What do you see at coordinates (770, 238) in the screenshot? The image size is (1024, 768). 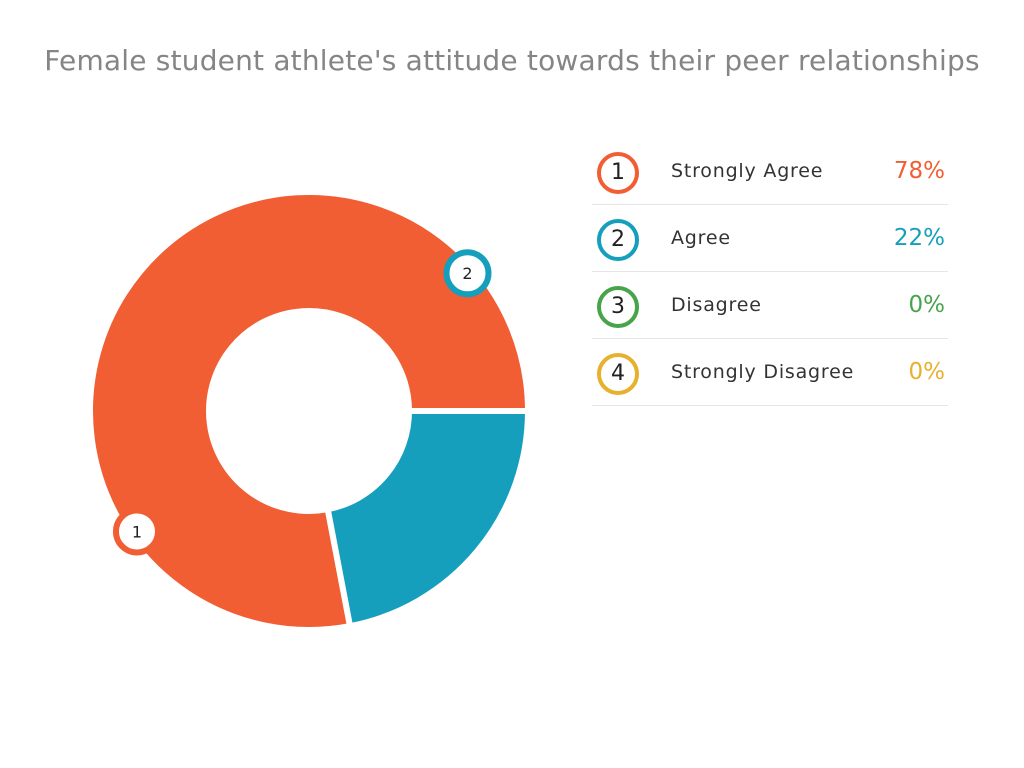 I see `legend-item: 2 Agree 22%` at bounding box center [770, 238].